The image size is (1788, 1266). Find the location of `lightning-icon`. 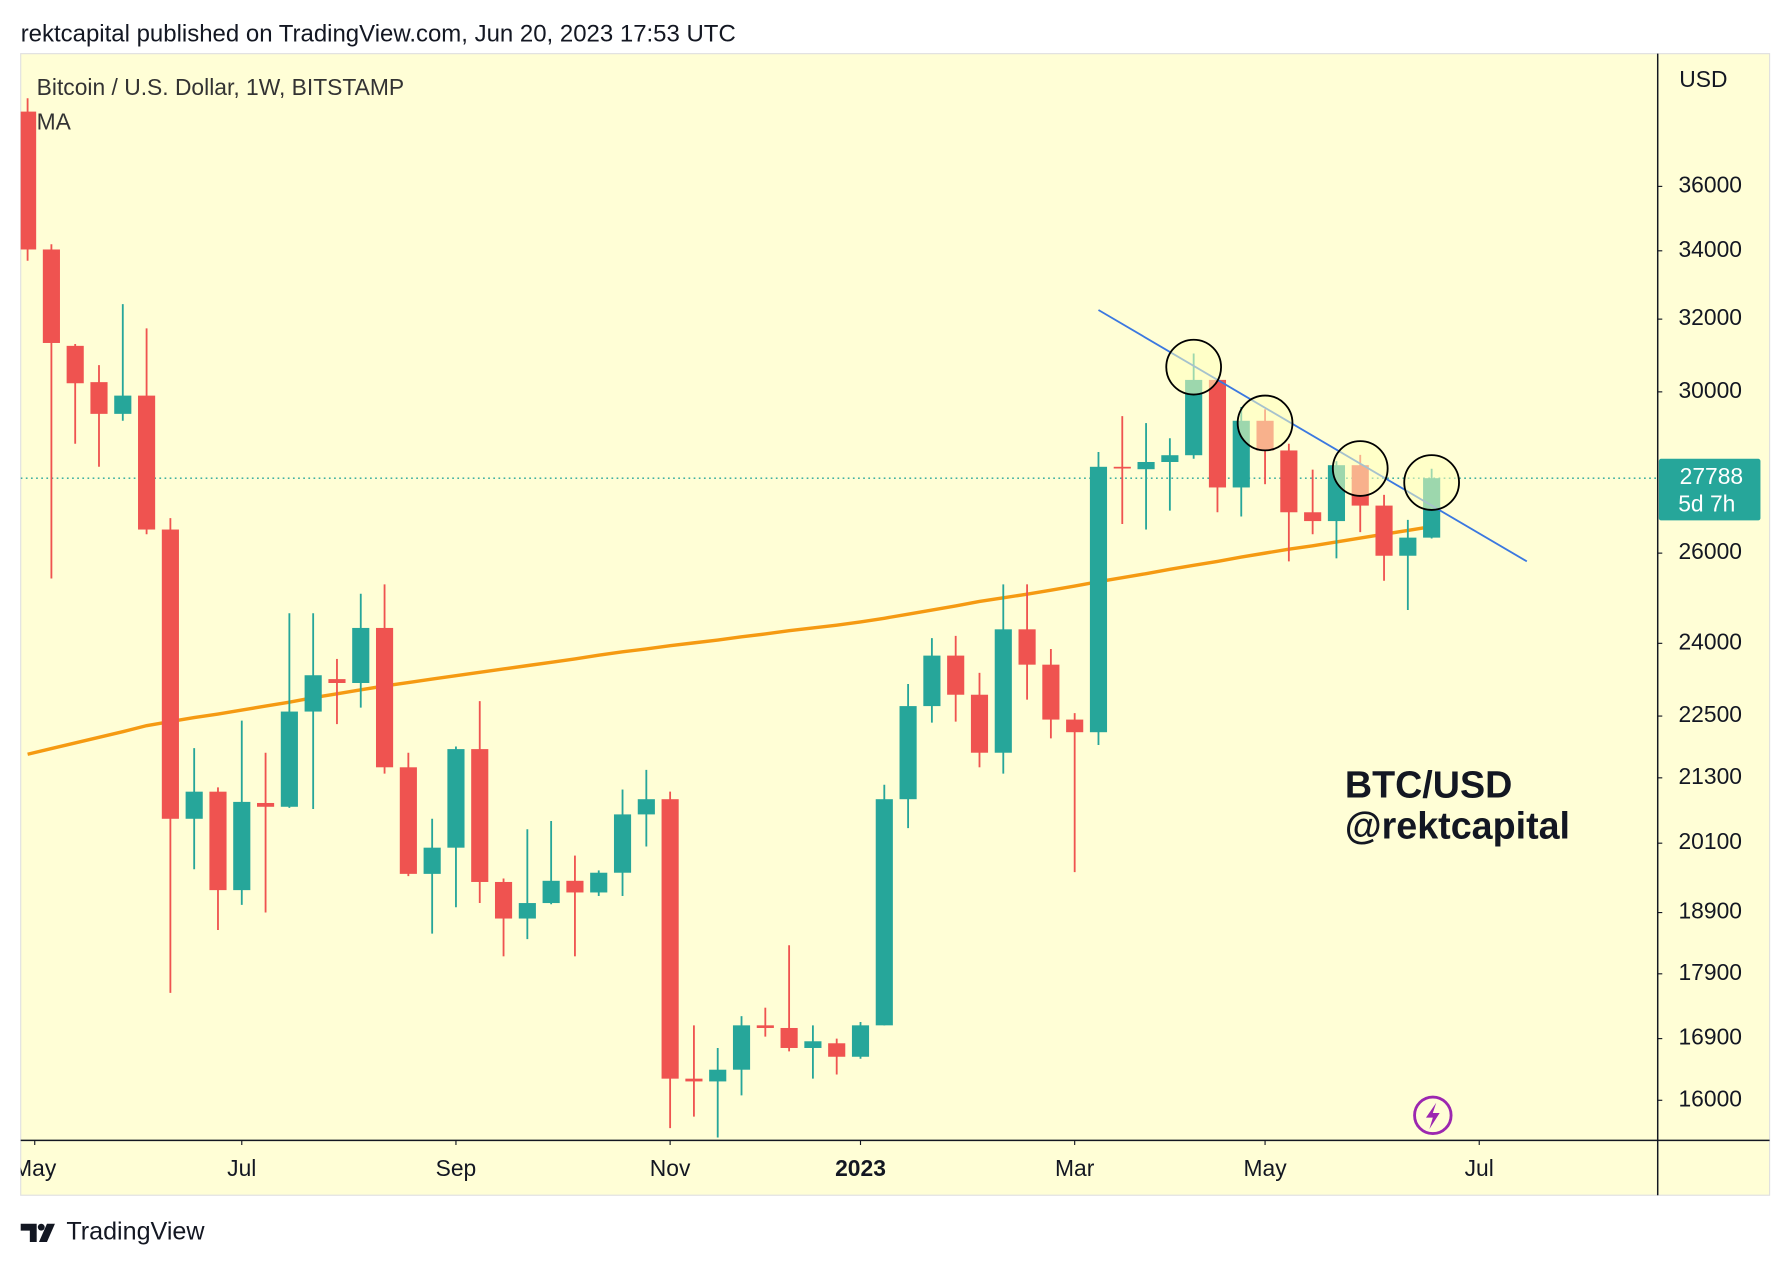

lightning-icon is located at coordinates (1433, 1115).